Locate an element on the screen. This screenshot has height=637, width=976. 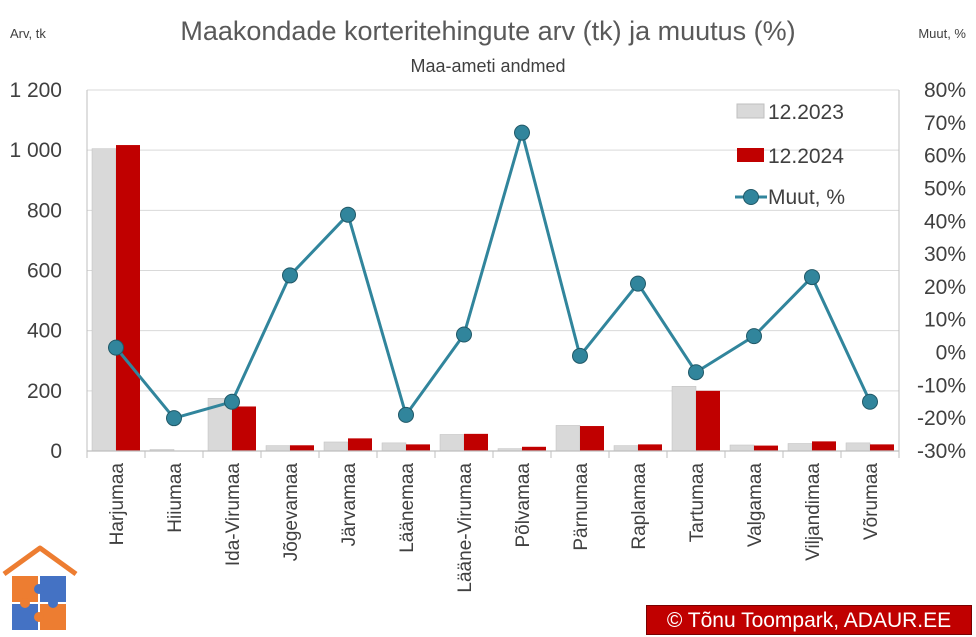
legend-label: Muut, % is located at coordinates (806, 197).